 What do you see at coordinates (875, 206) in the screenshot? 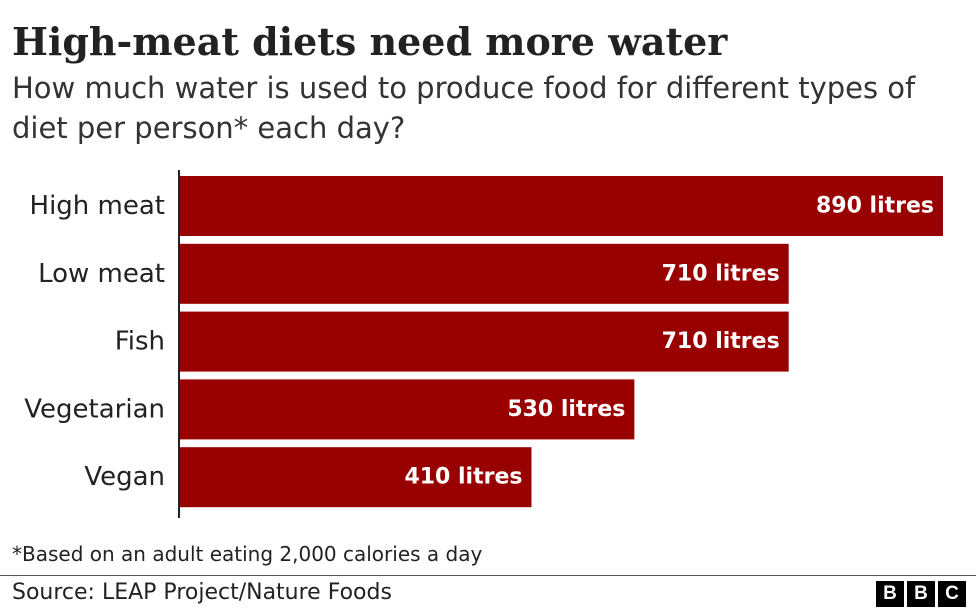
I see `bar-value-label: 890 litres` at bounding box center [875, 206].